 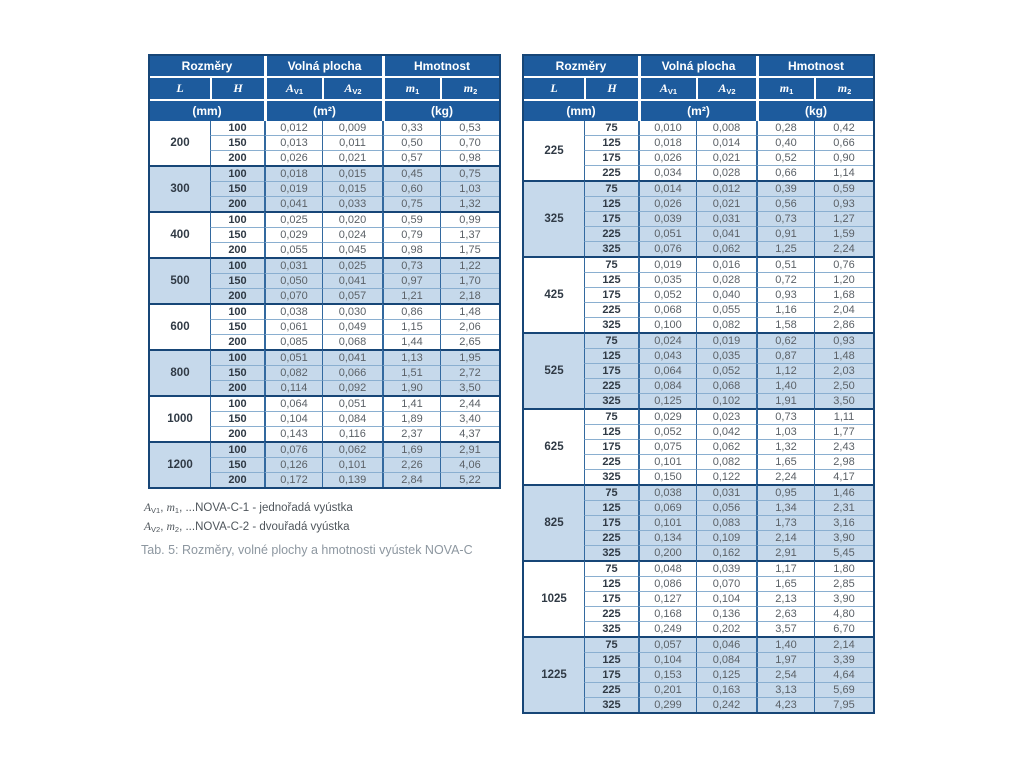 I want to click on cell-av2: 0,024, so click(x=352, y=234).